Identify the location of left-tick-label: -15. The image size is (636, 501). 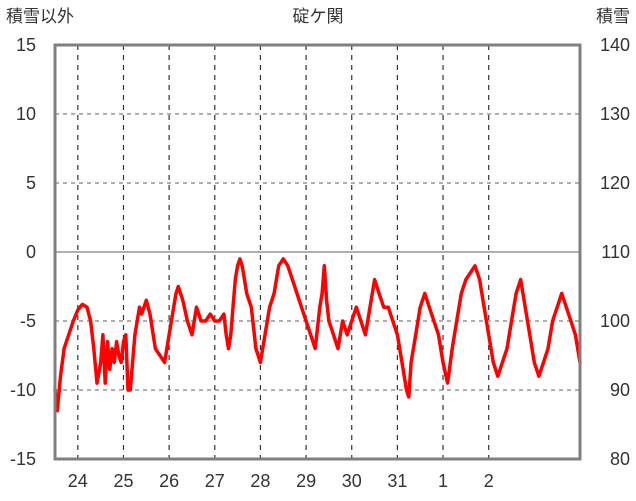
(23, 459).